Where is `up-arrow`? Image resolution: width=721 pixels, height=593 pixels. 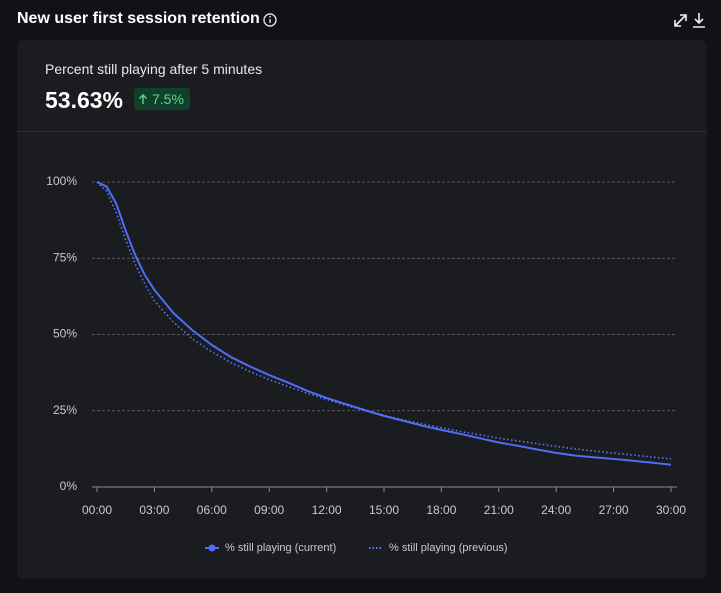 up-arrow is located at coordinates (143, 99).